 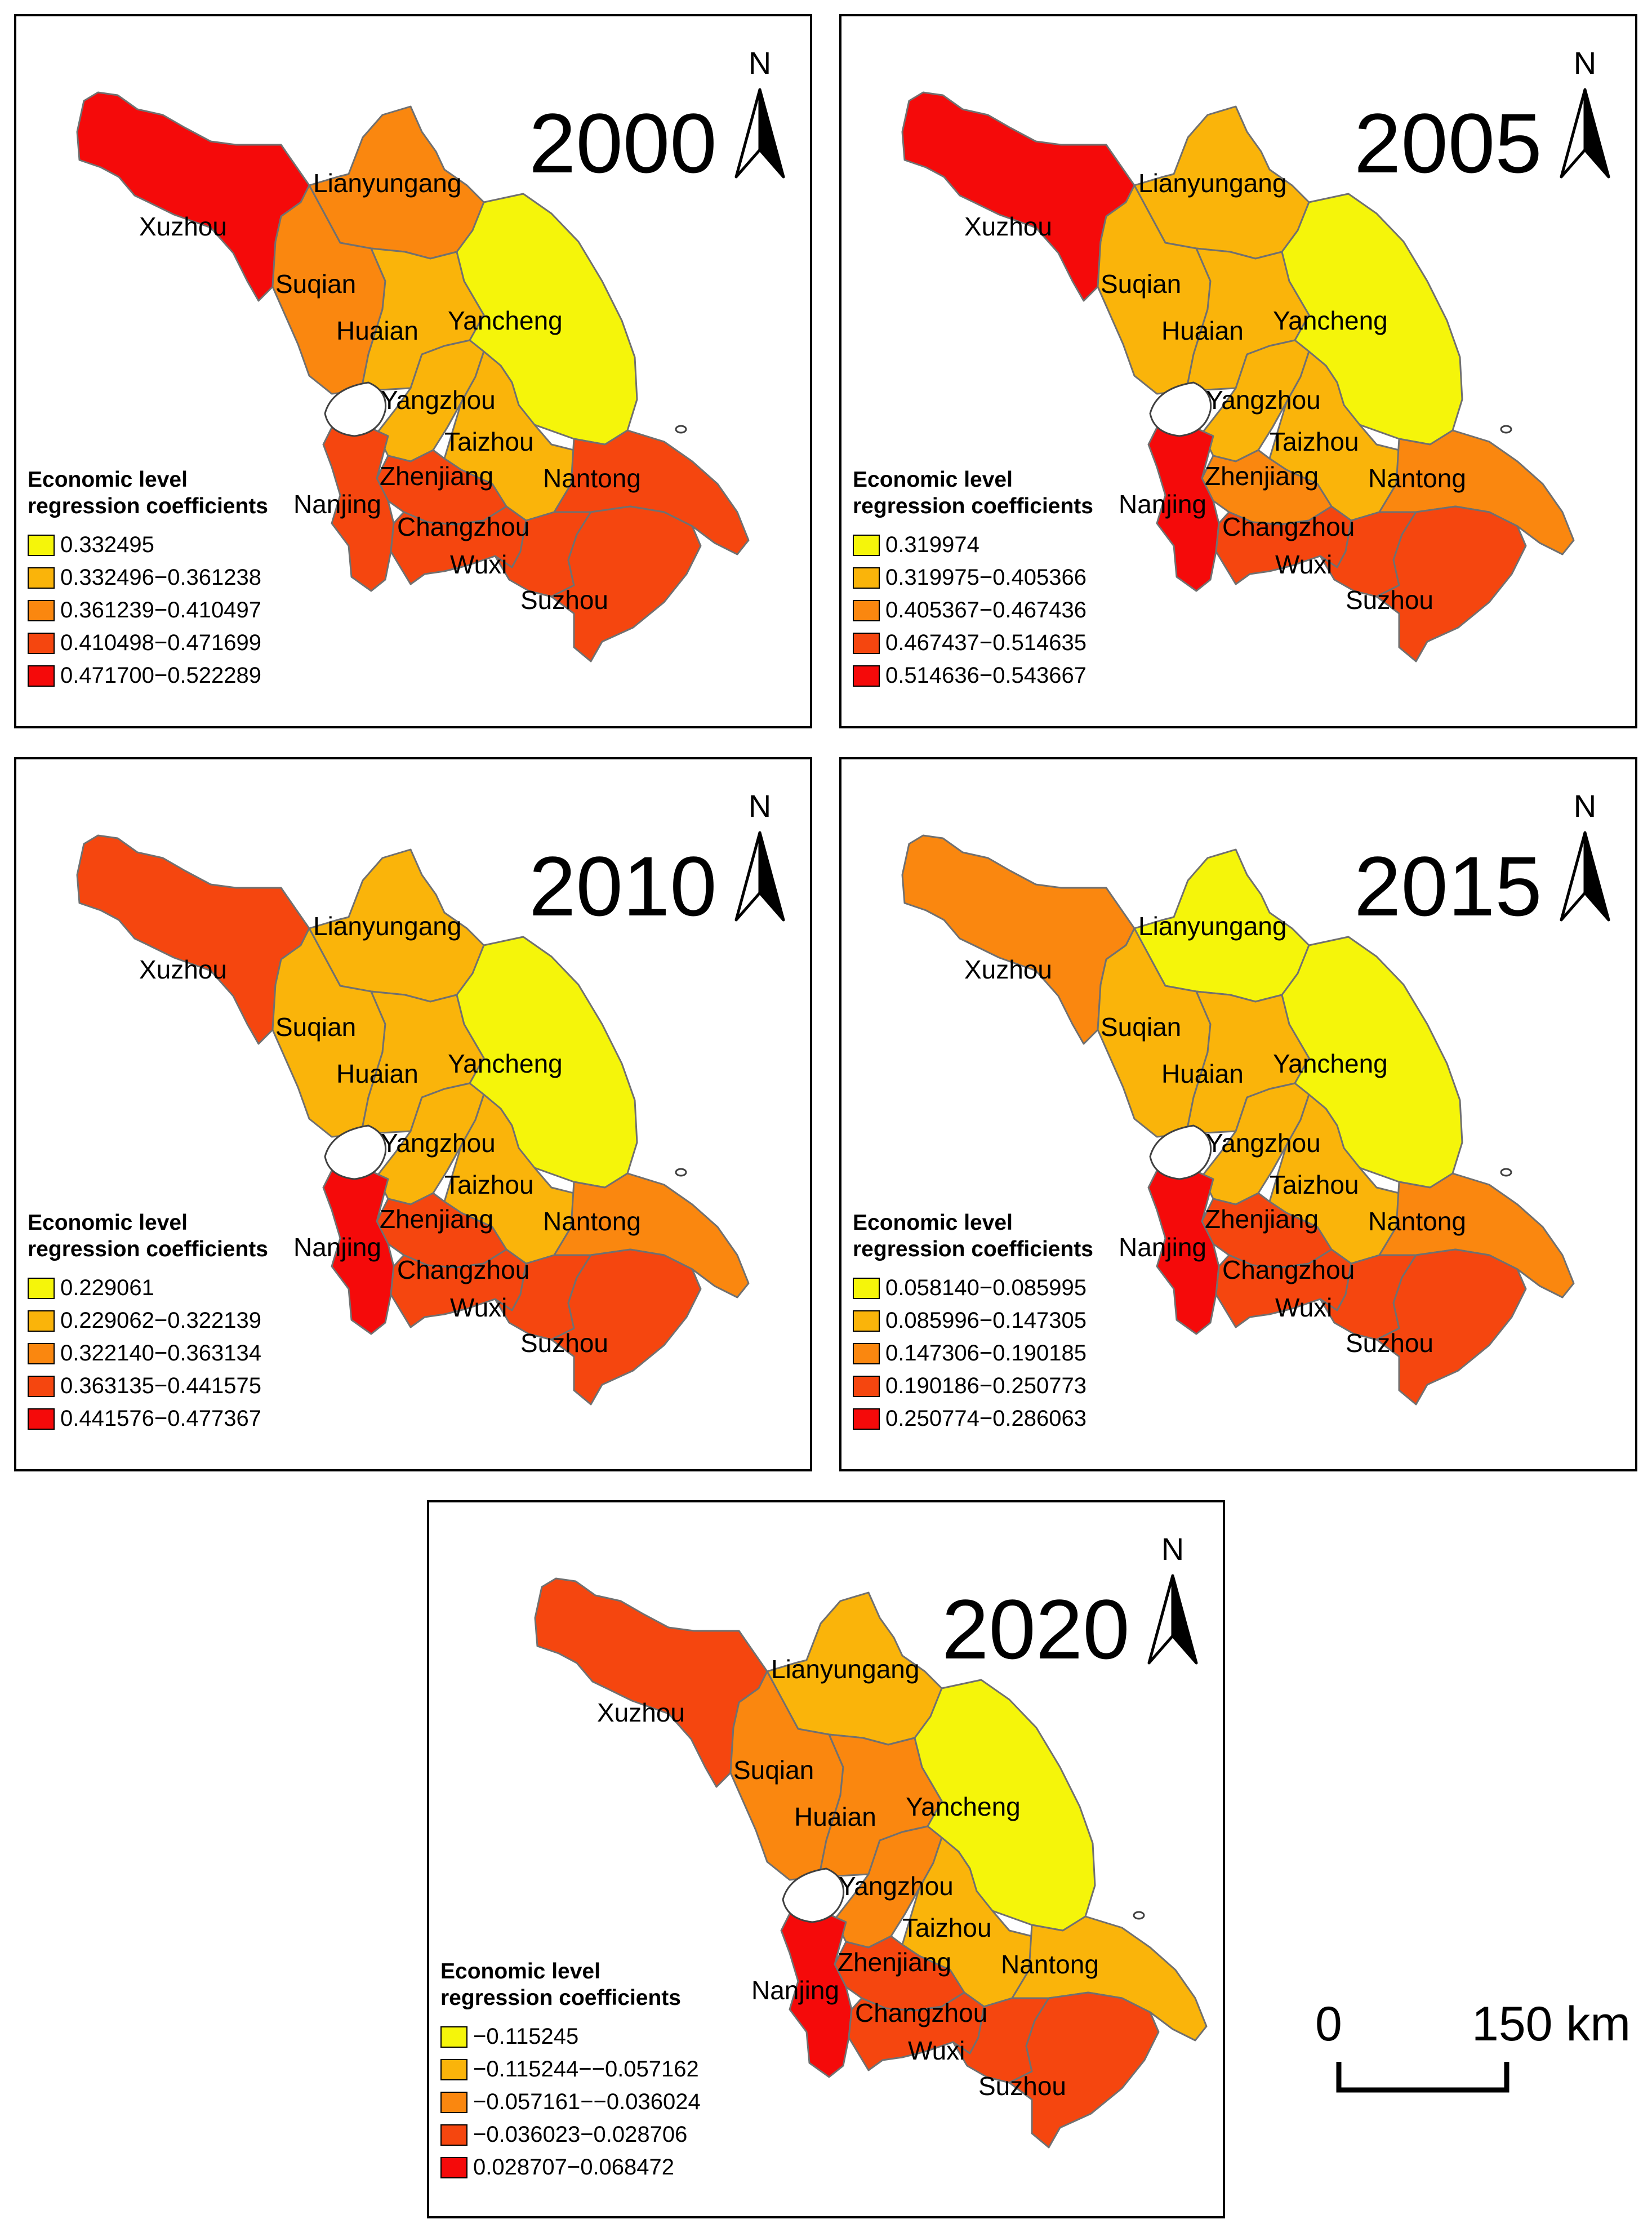 I want to click on legend-item: −0.115244−−0.057162, so click(x=570, y=2070).